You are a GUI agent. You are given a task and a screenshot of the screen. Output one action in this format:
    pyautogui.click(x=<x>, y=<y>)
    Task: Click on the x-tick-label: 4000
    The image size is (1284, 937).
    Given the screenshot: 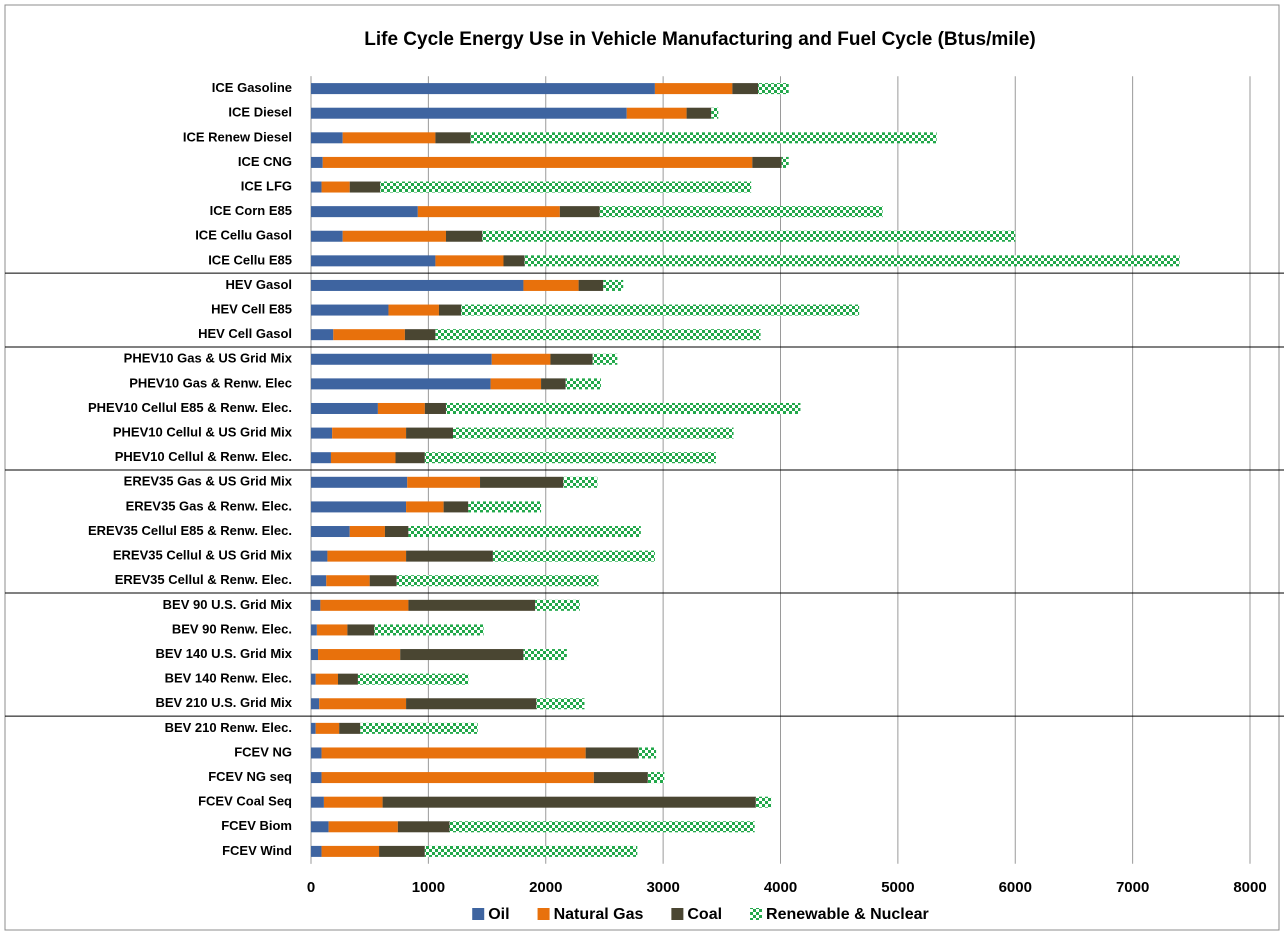 What is the action you would take?
    pyautogui.click(x=780, y=887)
    